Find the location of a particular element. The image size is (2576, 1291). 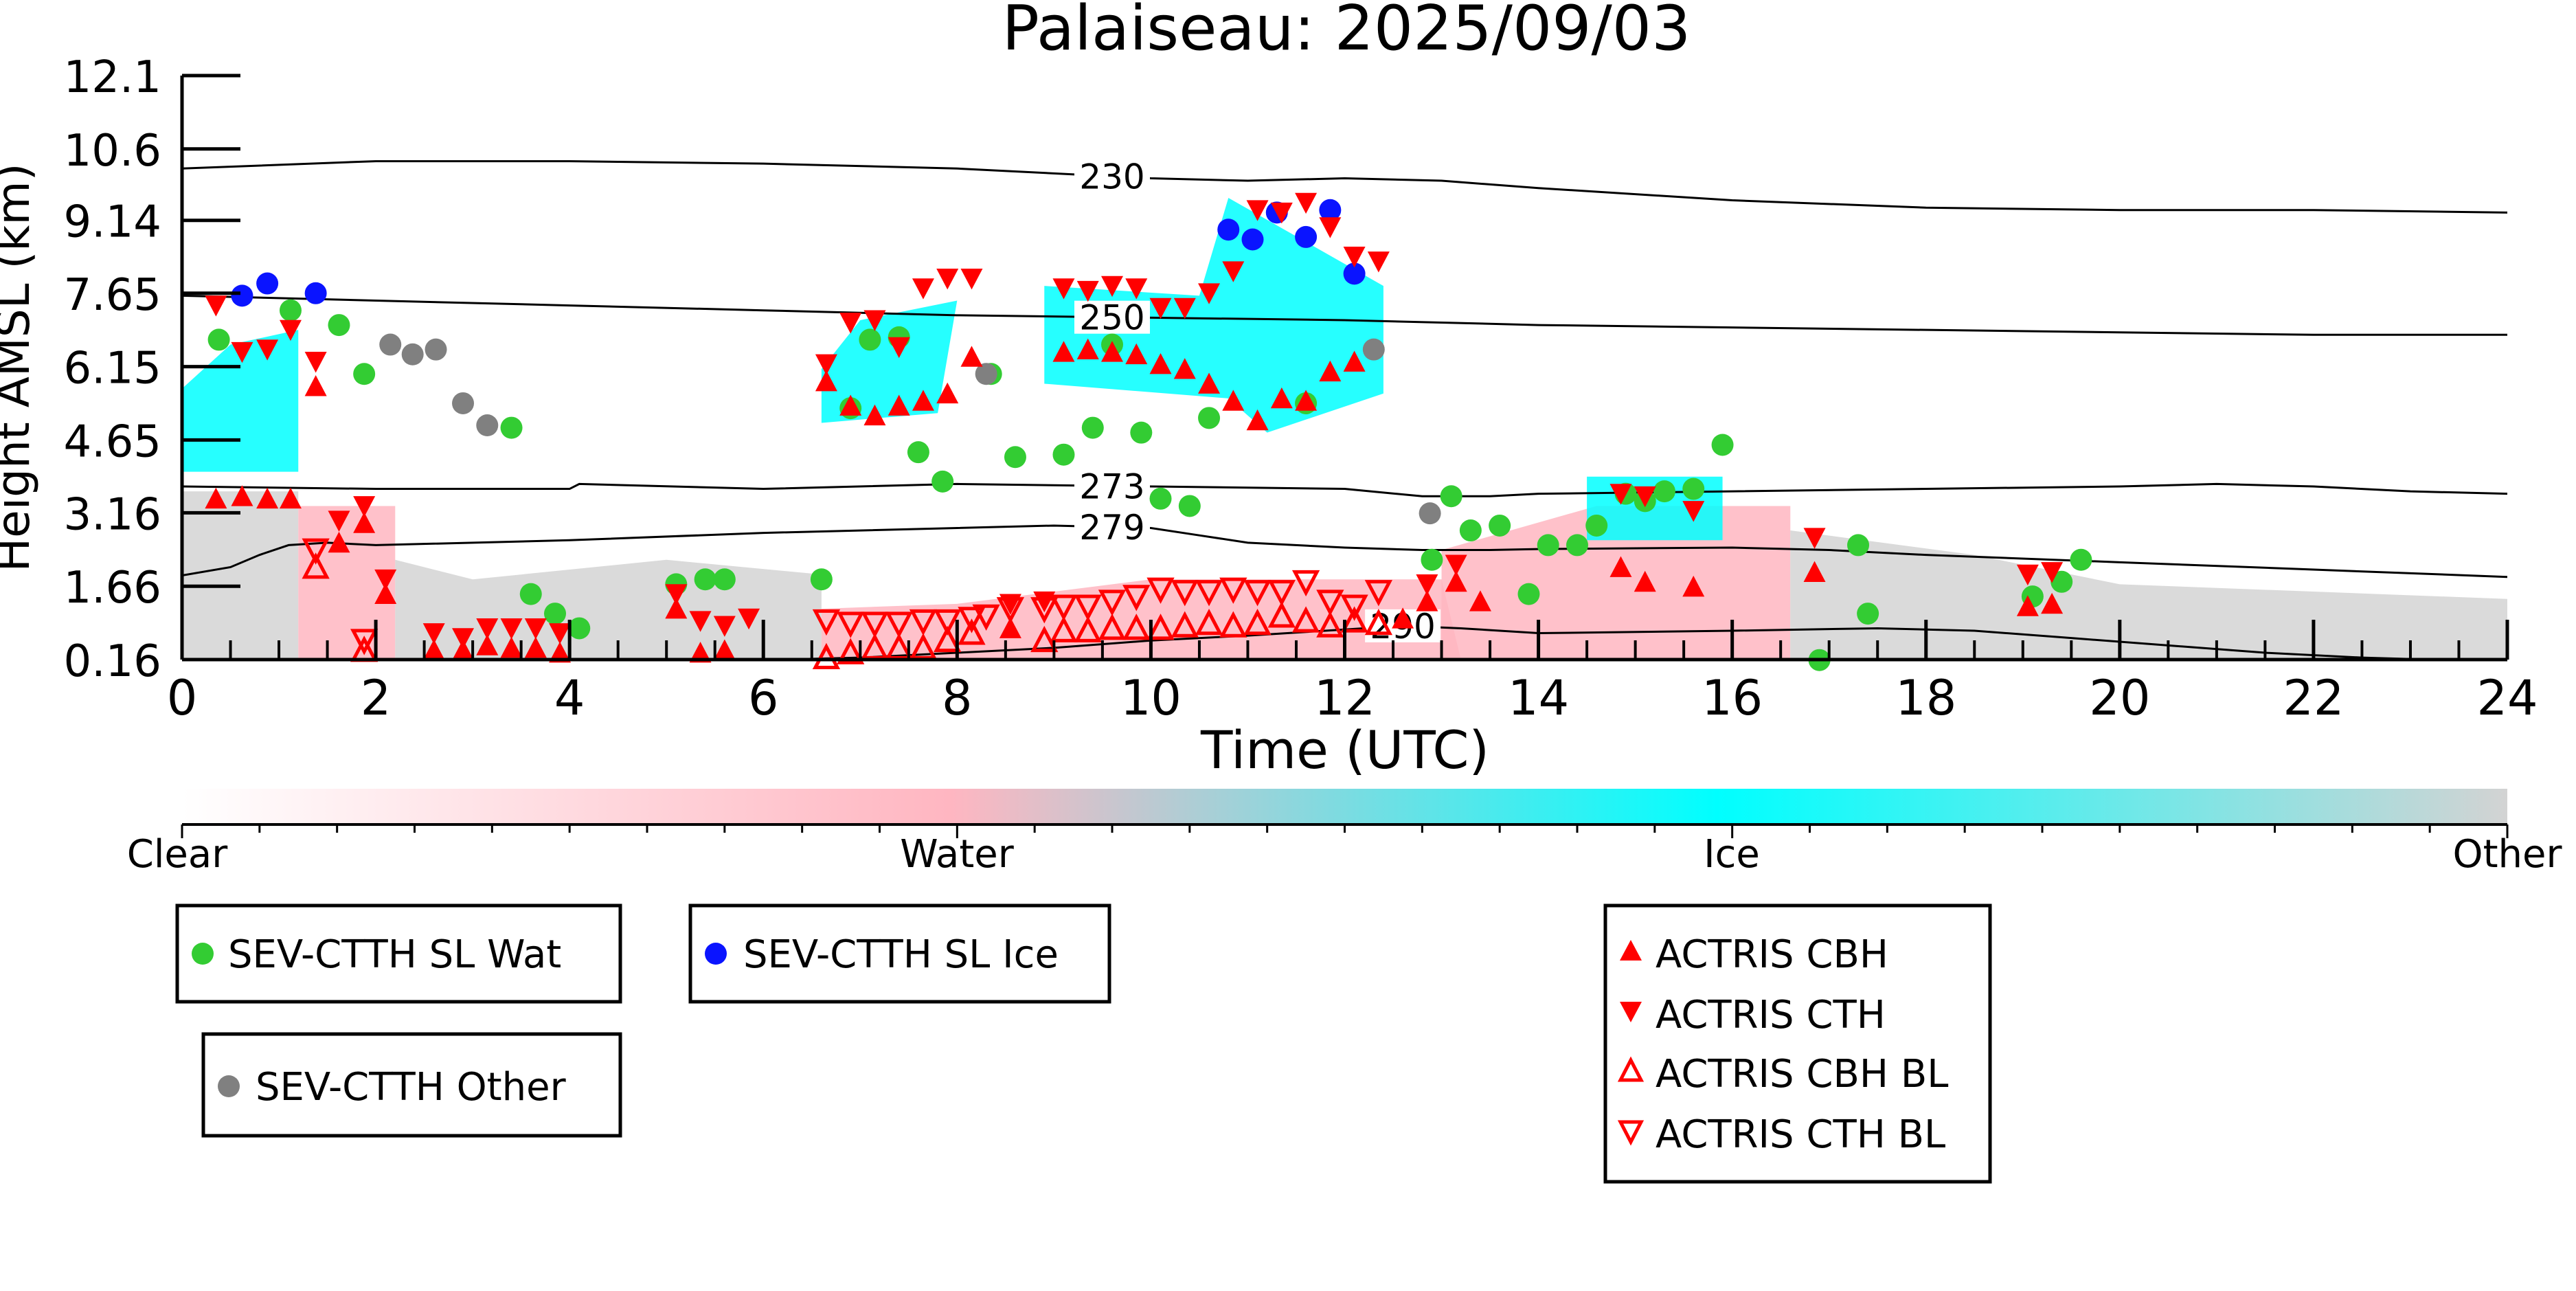

y-tick-label: 9.14 is located at coordinates (113, 222).